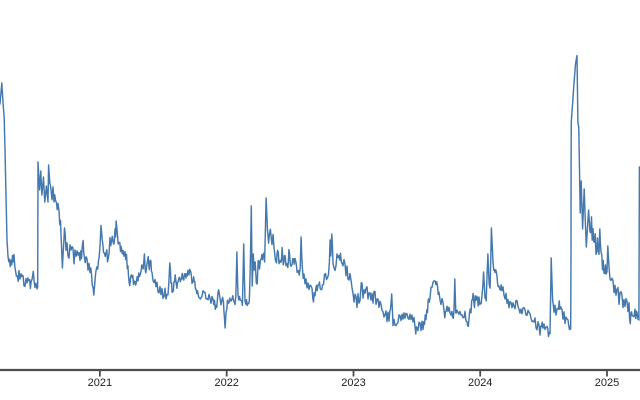 This screenshot has height=400, width=640. What do you see at coordinates (226, 383) in the screenshot?
I see `svg-text: 2022` at bounding box center [226, 383].